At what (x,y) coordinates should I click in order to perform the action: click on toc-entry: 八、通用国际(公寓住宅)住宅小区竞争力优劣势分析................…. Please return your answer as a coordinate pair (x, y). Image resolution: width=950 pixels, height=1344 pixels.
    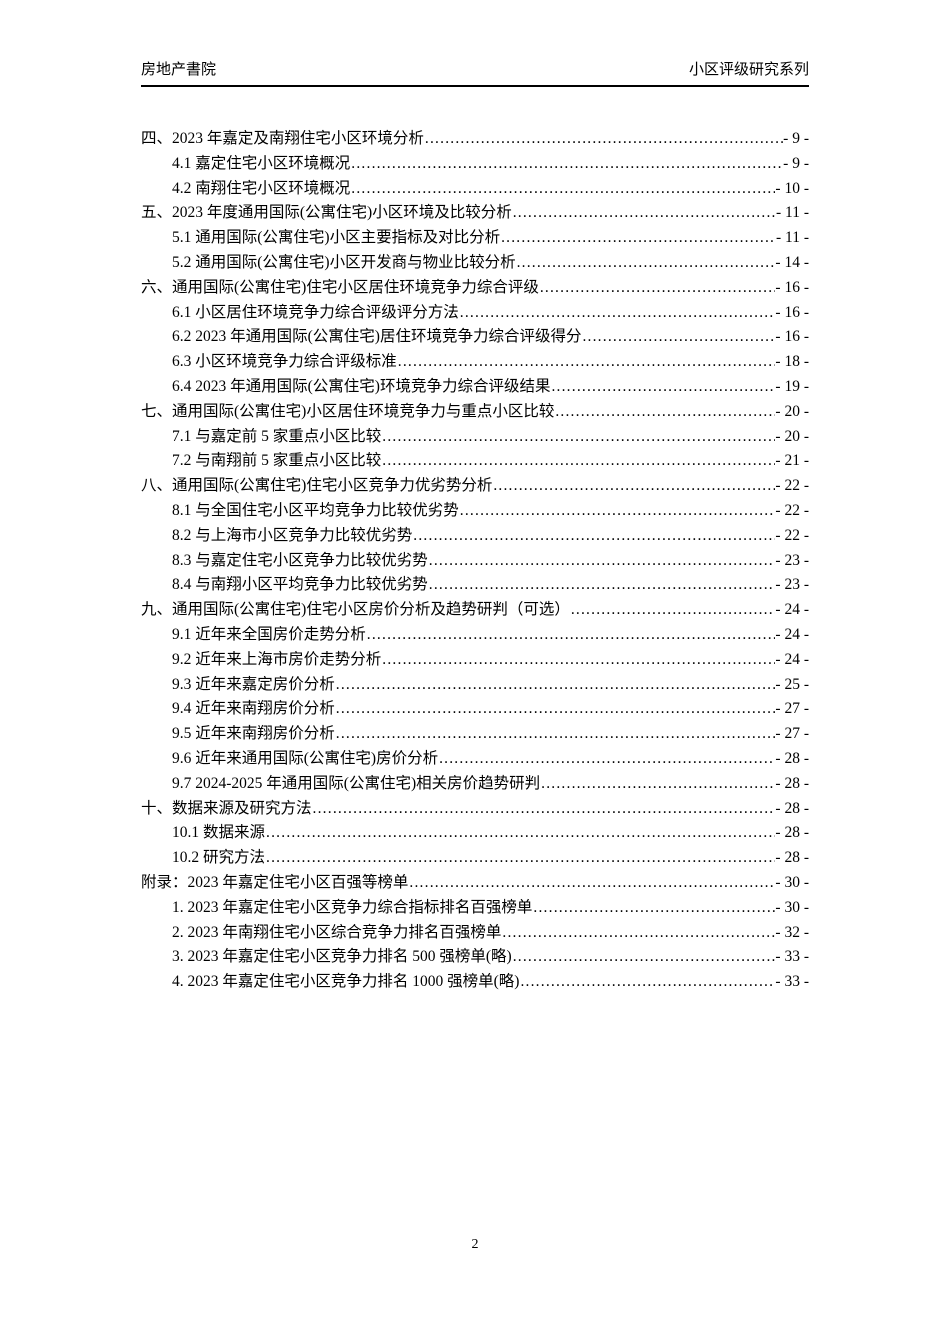
    Looking at the image, I should click on (475, 486).